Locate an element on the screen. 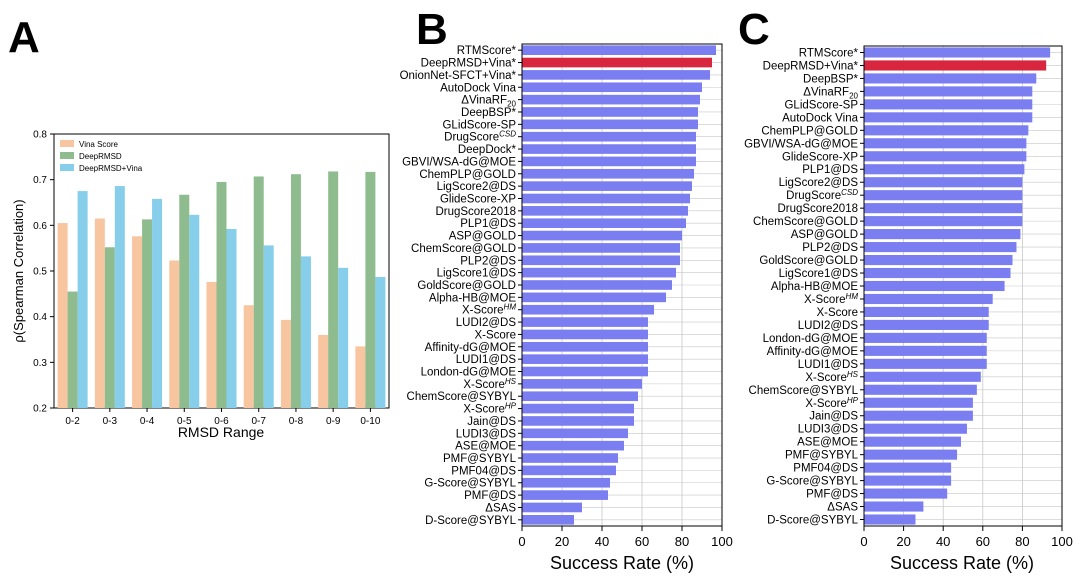 This screenshot has height=576, width=1080. c-bar-jain-ds is located at coordinates (918, 415).